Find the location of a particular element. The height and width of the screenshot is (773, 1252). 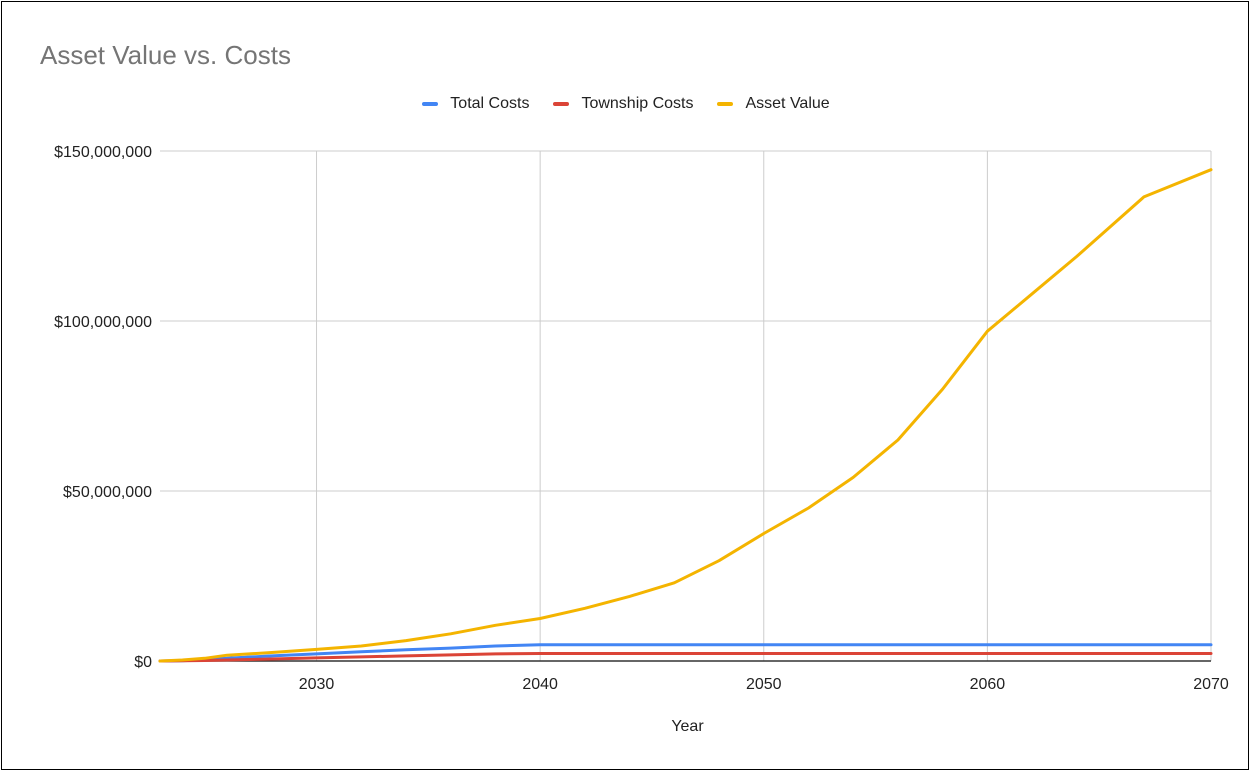

x-tick-label: 2030 is located at coordinates (317, 684).